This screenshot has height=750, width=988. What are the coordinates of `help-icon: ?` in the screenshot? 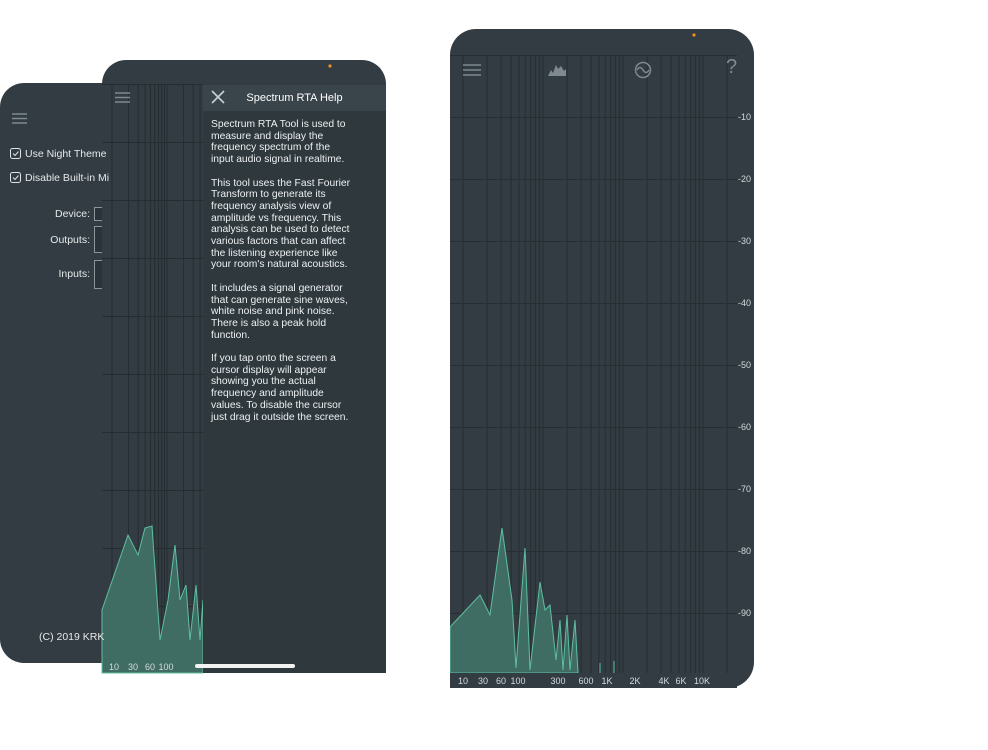 It's located at (732, 67).